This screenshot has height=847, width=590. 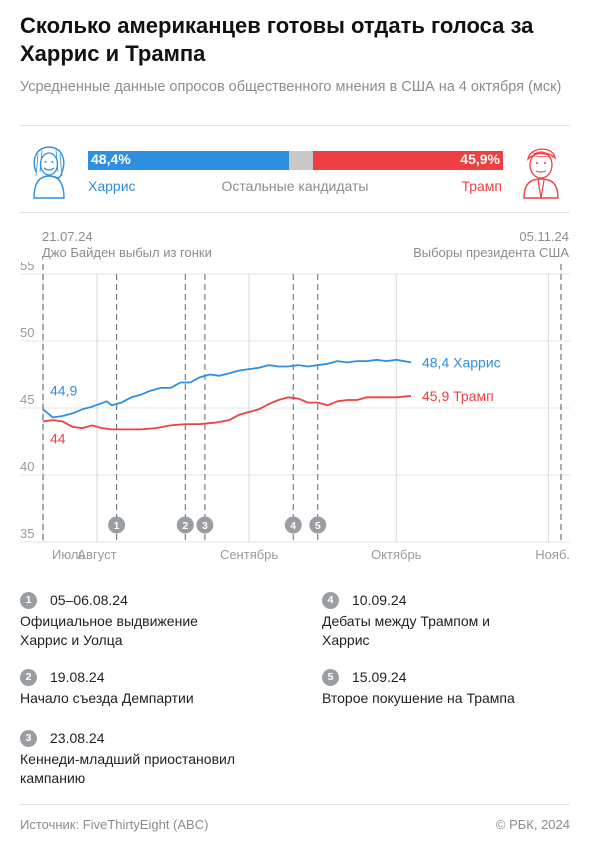 What do you see at coordinates (295, 186) in the screenshot?
I see `others-name-label: Остальные кандидаты` at bounding box center [295, 186].